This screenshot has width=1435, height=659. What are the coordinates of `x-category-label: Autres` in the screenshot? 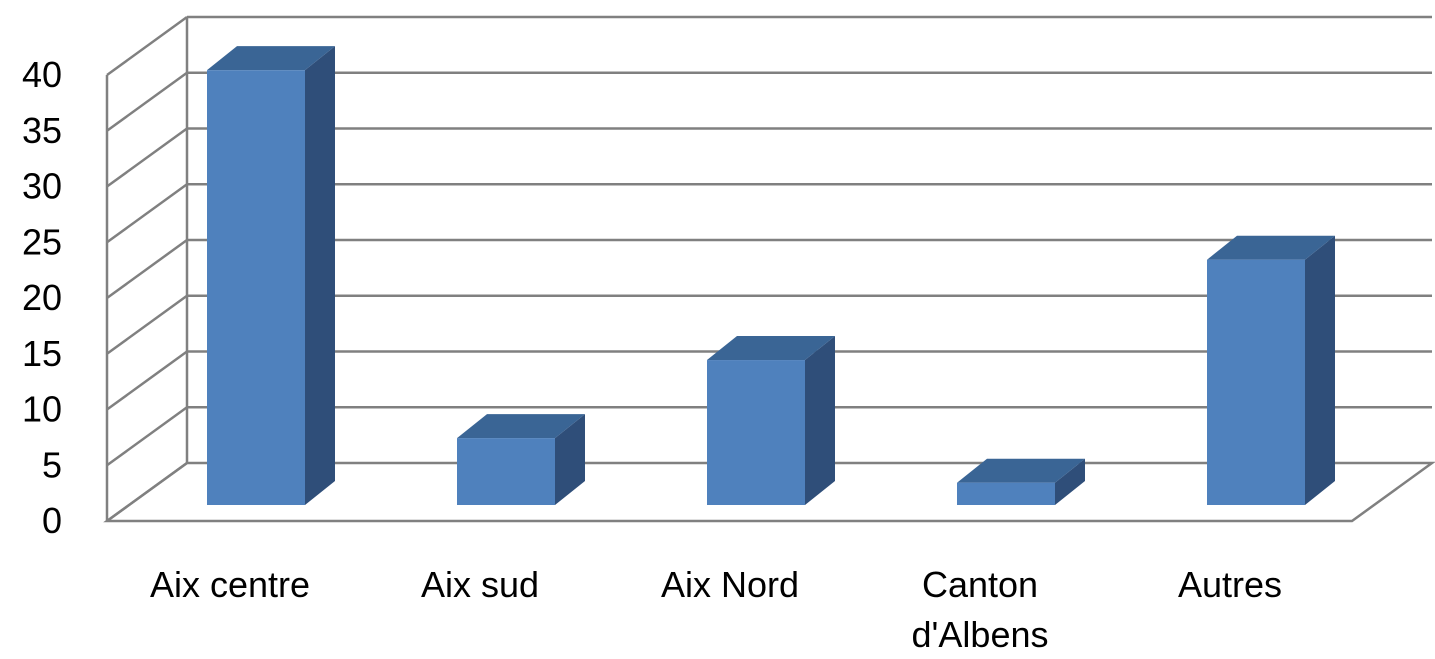 It's located at (1230, 584).